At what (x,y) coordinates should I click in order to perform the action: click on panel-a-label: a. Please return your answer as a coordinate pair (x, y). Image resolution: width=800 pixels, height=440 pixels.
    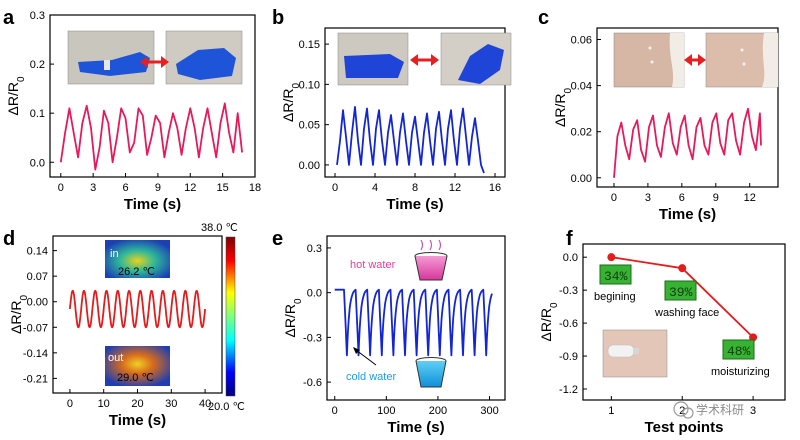
    Looking at the image, I should click on (9, 18).